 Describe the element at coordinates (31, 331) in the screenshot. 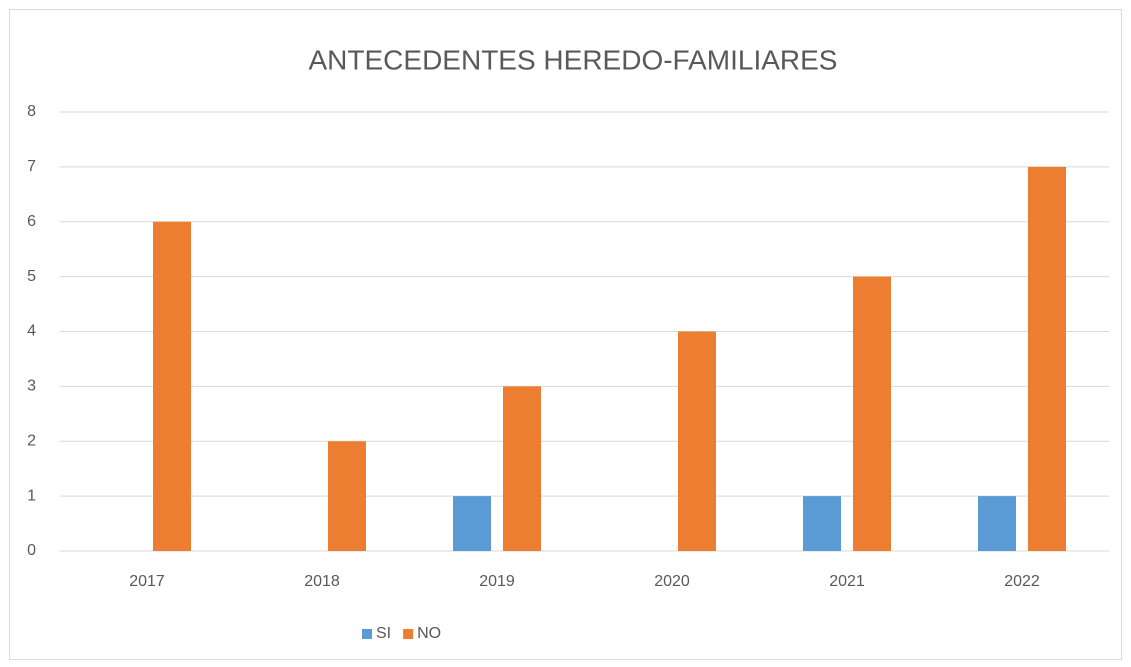

I see `y-tick-label: 4` at that location.